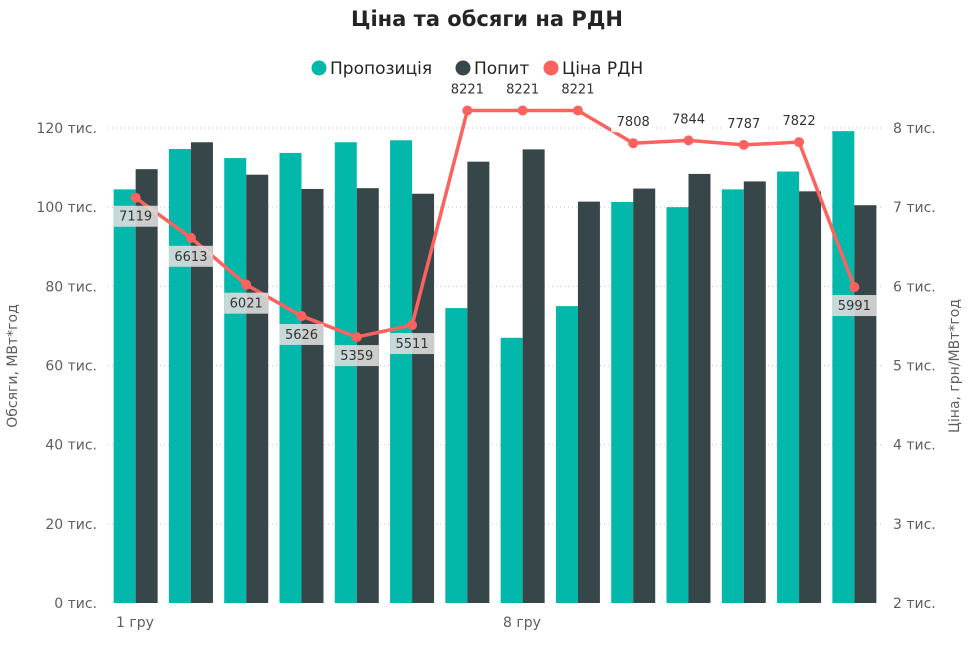 Image resolution: width=974 pixels, height=647 pixels. I want to click on right-tick-4: 6 тис., so click(914, 287).